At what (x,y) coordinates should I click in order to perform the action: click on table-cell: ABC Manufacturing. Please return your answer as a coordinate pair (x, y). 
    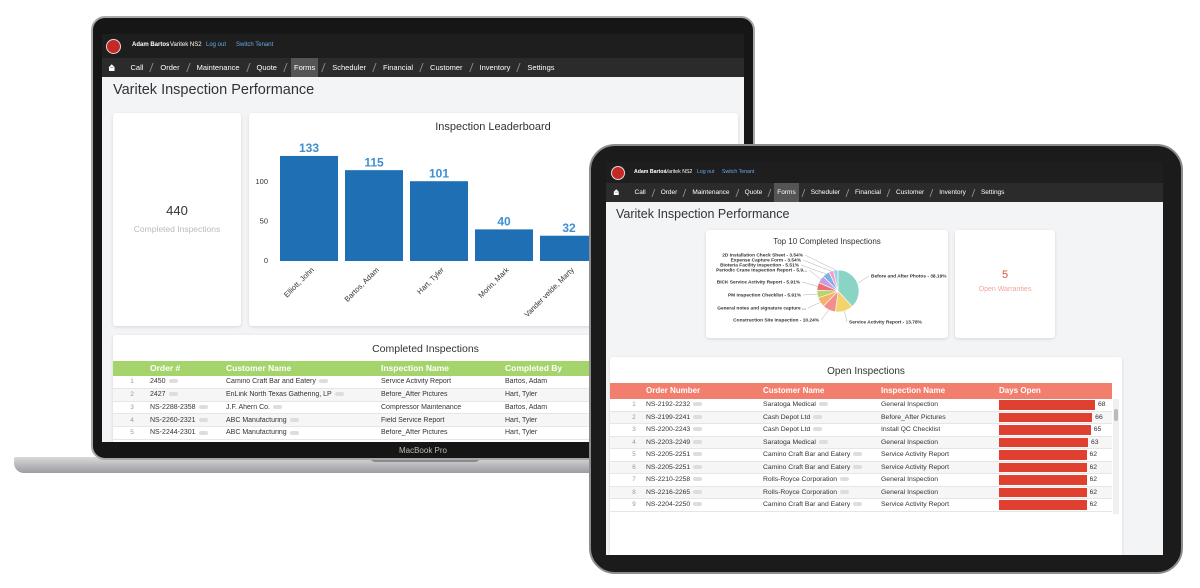
    Looking at the image, I should click on (301, 420).